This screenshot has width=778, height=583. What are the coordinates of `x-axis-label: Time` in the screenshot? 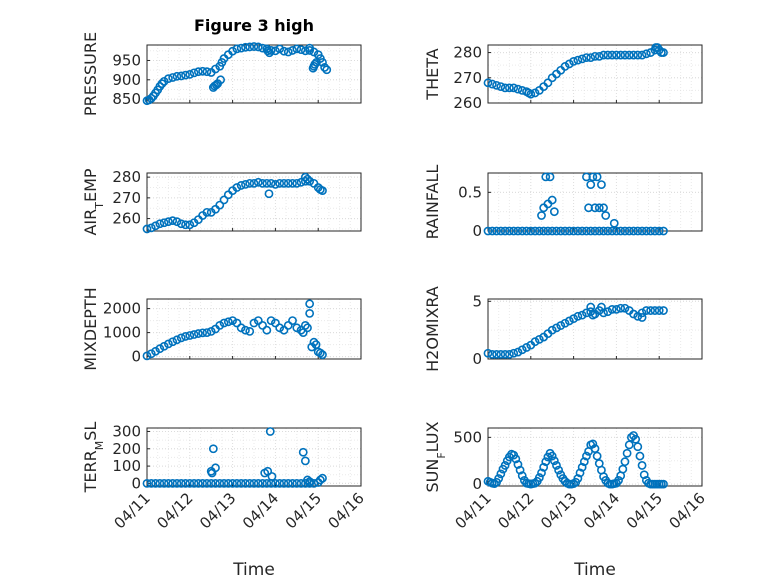 It's located at (253, 570).